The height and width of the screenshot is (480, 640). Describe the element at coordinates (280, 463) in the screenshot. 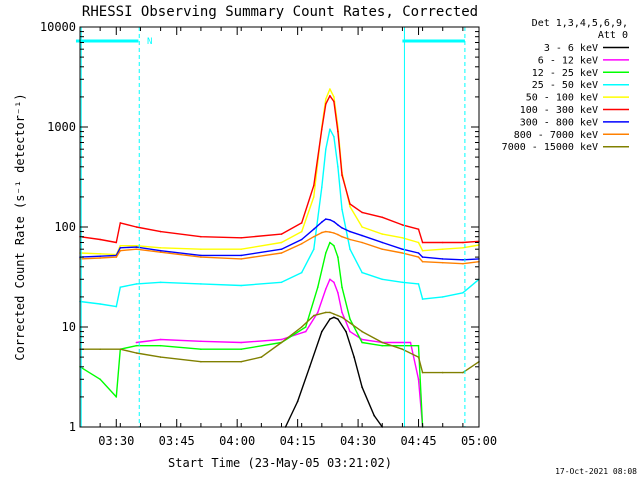

I see `x-axis-label: Start Time (23-May-05 03:21:02)` at that location.